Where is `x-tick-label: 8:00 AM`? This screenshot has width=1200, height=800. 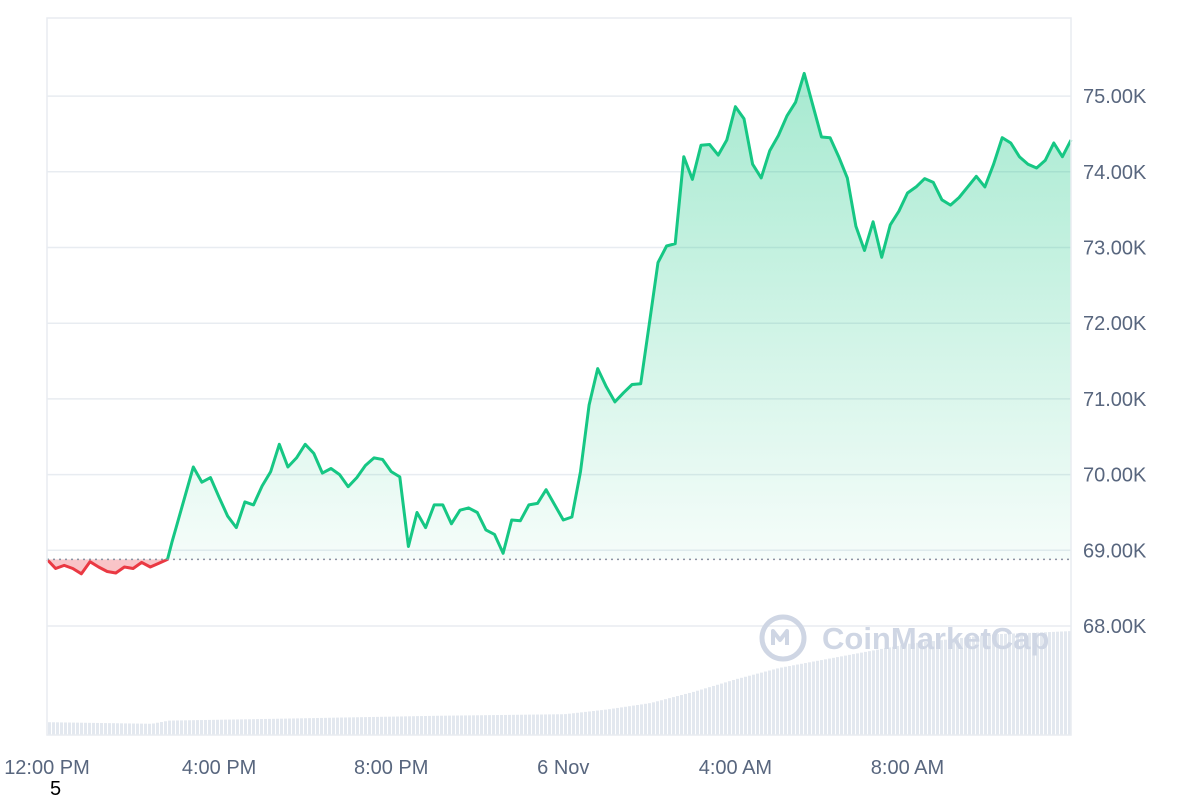 x-tick-label: 8:00 AM is located at coordinates (907, 768).